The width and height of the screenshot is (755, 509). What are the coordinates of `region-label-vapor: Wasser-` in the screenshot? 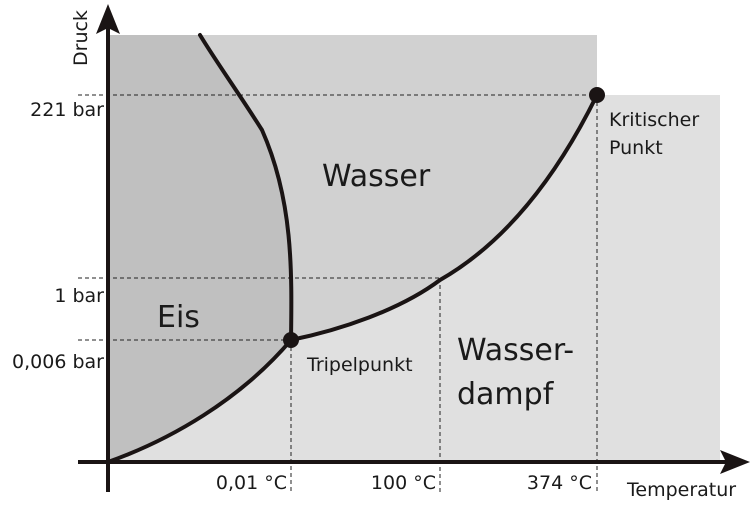 It's located at (515, 350).